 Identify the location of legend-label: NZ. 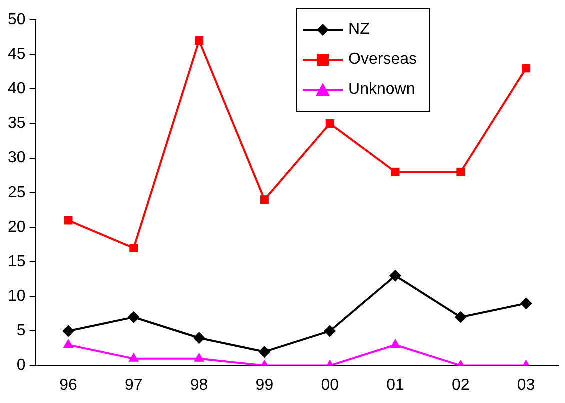
(359, 30).